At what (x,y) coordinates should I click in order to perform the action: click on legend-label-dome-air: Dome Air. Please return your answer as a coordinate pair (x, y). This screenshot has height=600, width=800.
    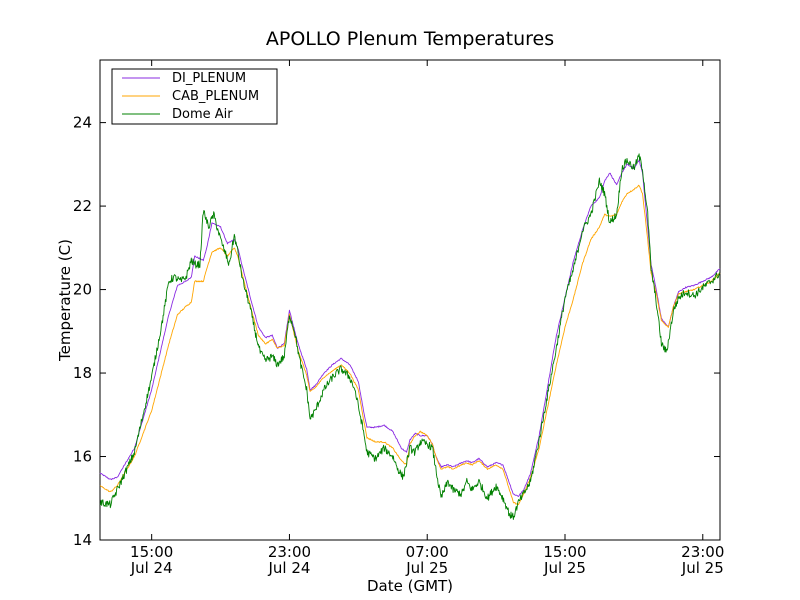
    Looking at the image, I should click on (202, 114).